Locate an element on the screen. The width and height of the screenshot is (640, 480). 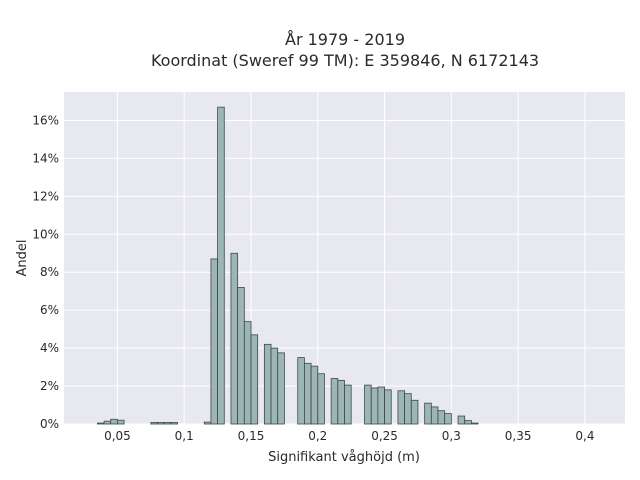
y-tick-label: 0% is located at coordinates (49, 424).